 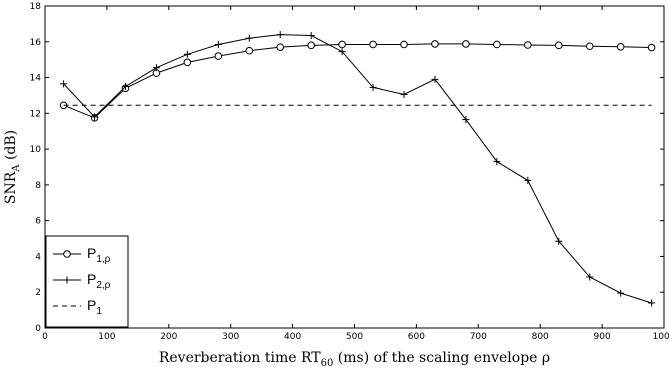 What do you see at coordinates (602, 337) in the screenshot?
I see `x-tick-label: 900` at bounding box center [602, 337].